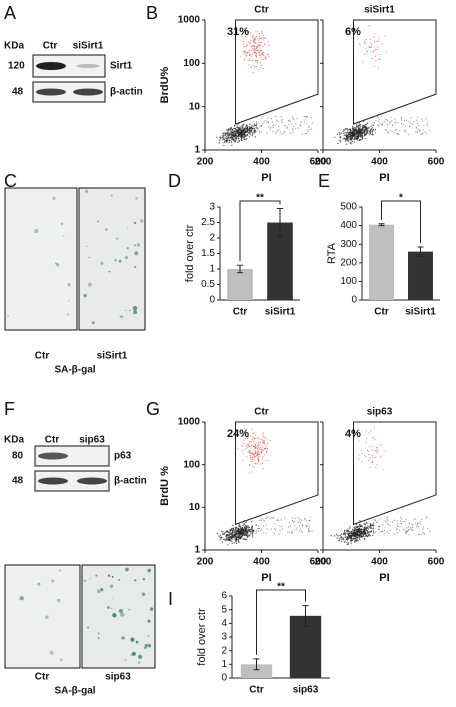 The height and width of the screenshot is (707, 456). What do you see at coordinates (401, 198) in the screenshot?
I see `significance-label: *` at bounding box center [401, 198].